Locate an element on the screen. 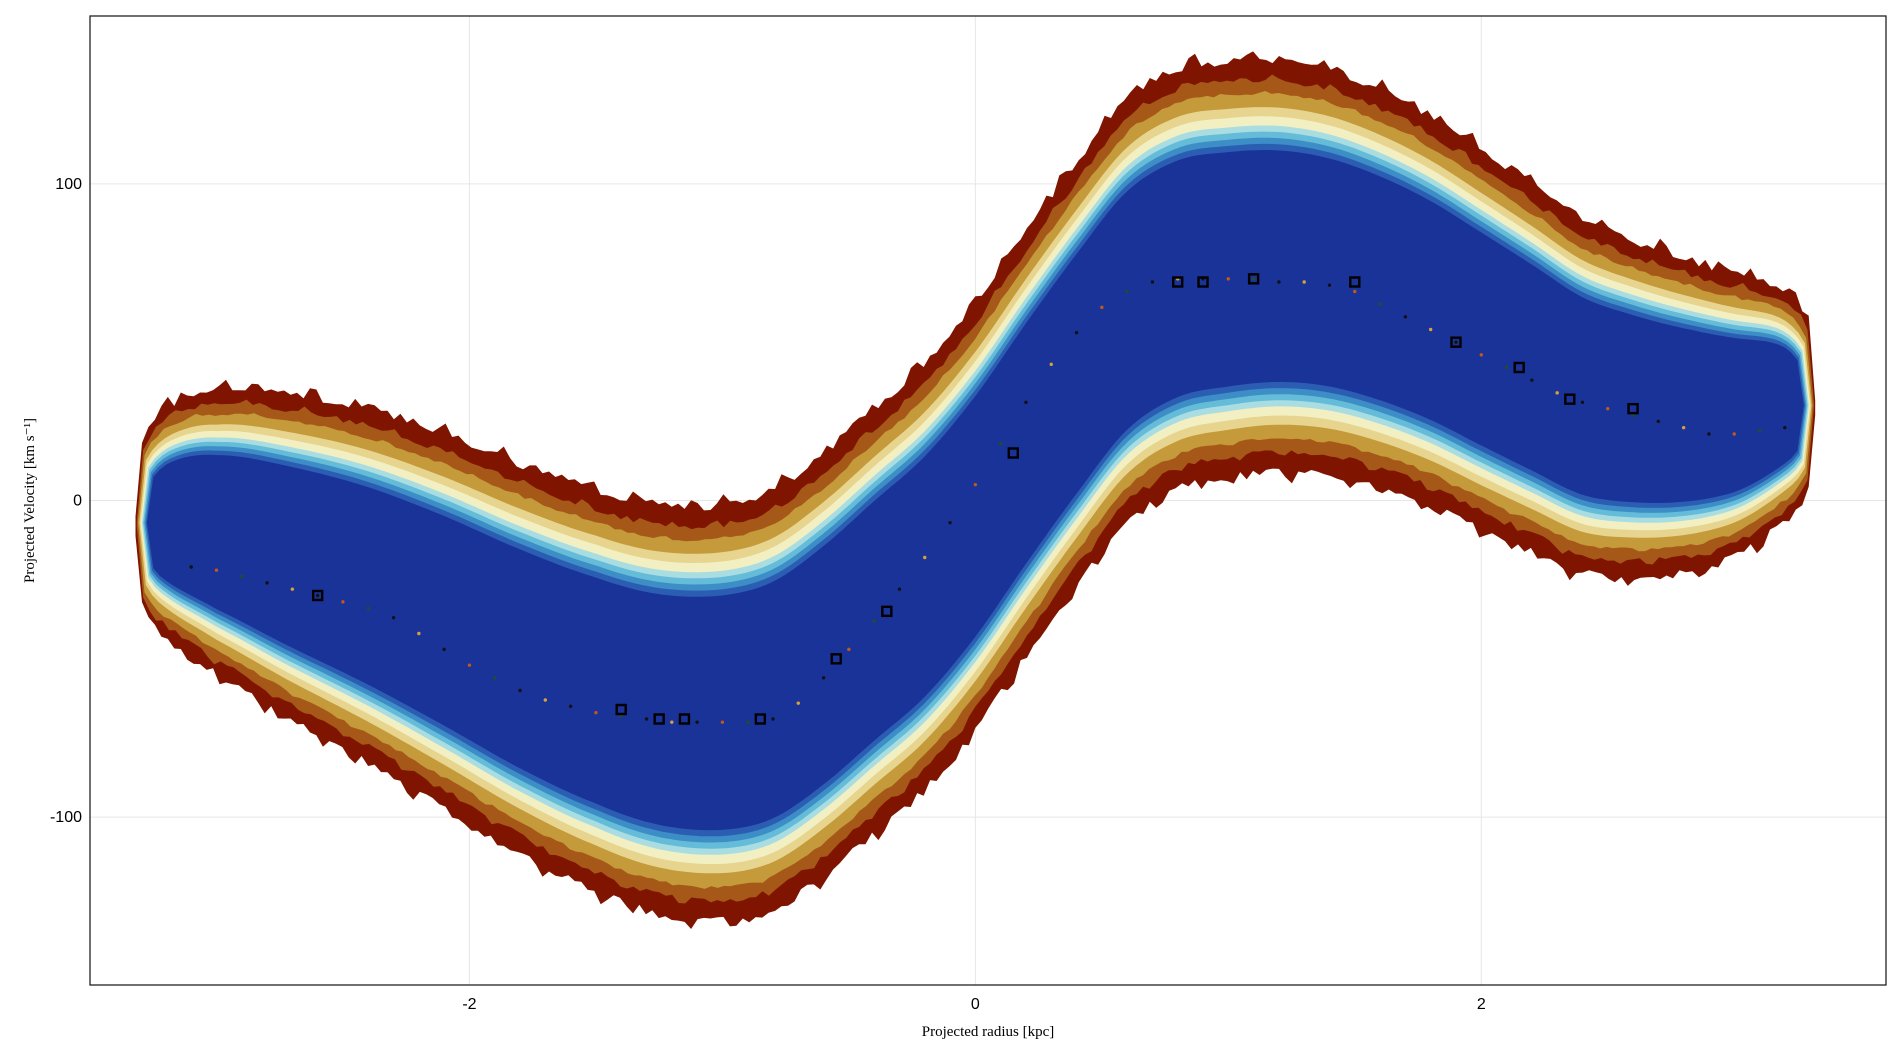 The height and width of the screenshot is (1050, 1900). x-tick-label: 0 is located at coordinates (975, 1004).